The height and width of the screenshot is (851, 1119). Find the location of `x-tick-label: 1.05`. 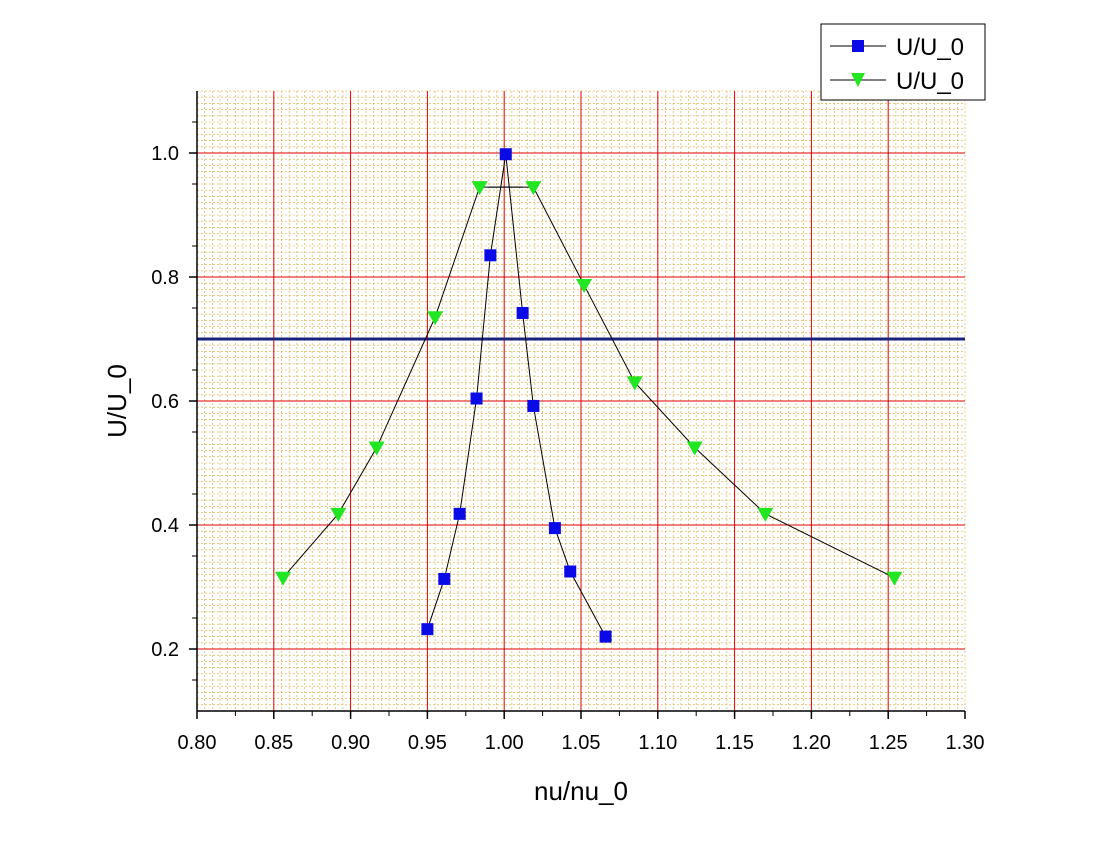

x-tick-label: 1.05 is located at coordinates (581, 743).